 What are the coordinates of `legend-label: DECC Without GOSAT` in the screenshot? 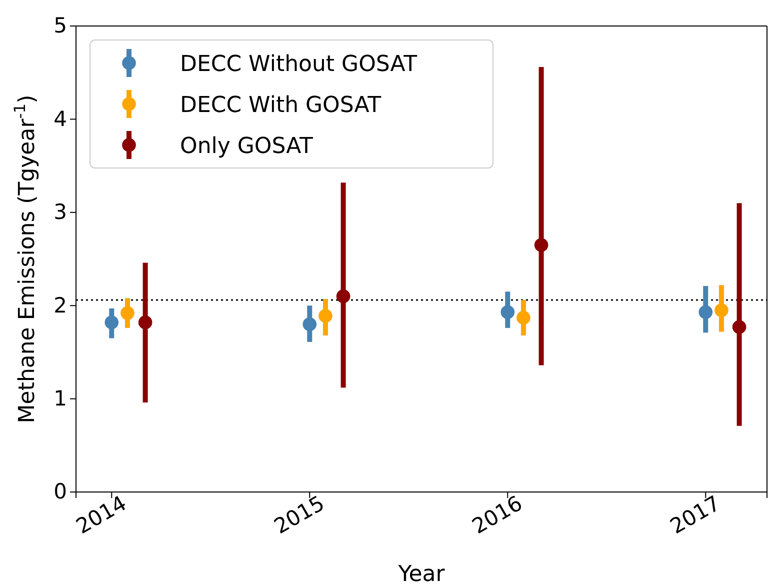 It's located at (299, 64).